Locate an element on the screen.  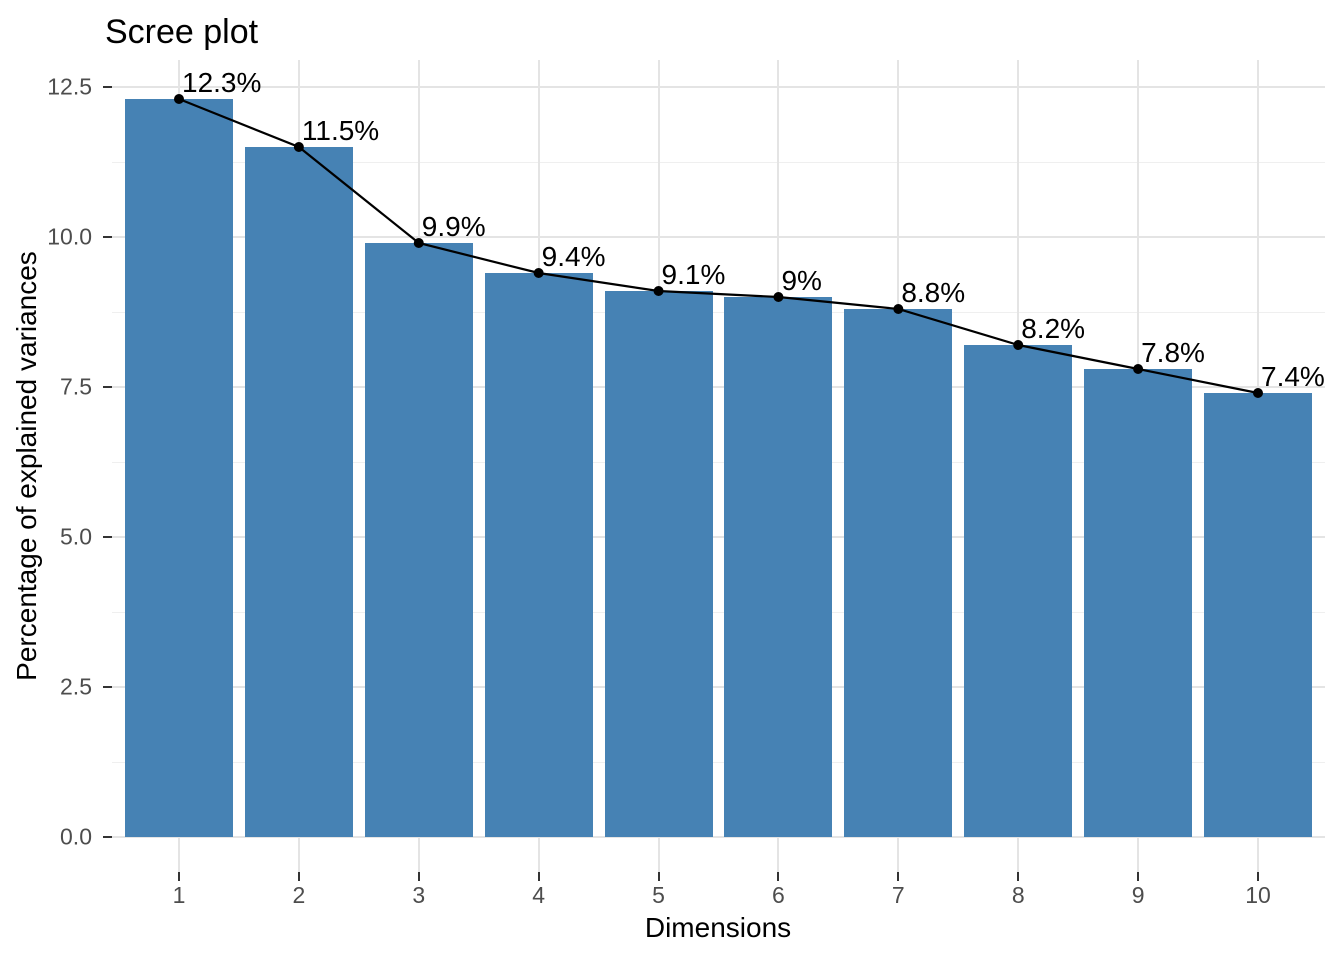
y-tick-label: 5.0 is located at coordinates (76, 536).